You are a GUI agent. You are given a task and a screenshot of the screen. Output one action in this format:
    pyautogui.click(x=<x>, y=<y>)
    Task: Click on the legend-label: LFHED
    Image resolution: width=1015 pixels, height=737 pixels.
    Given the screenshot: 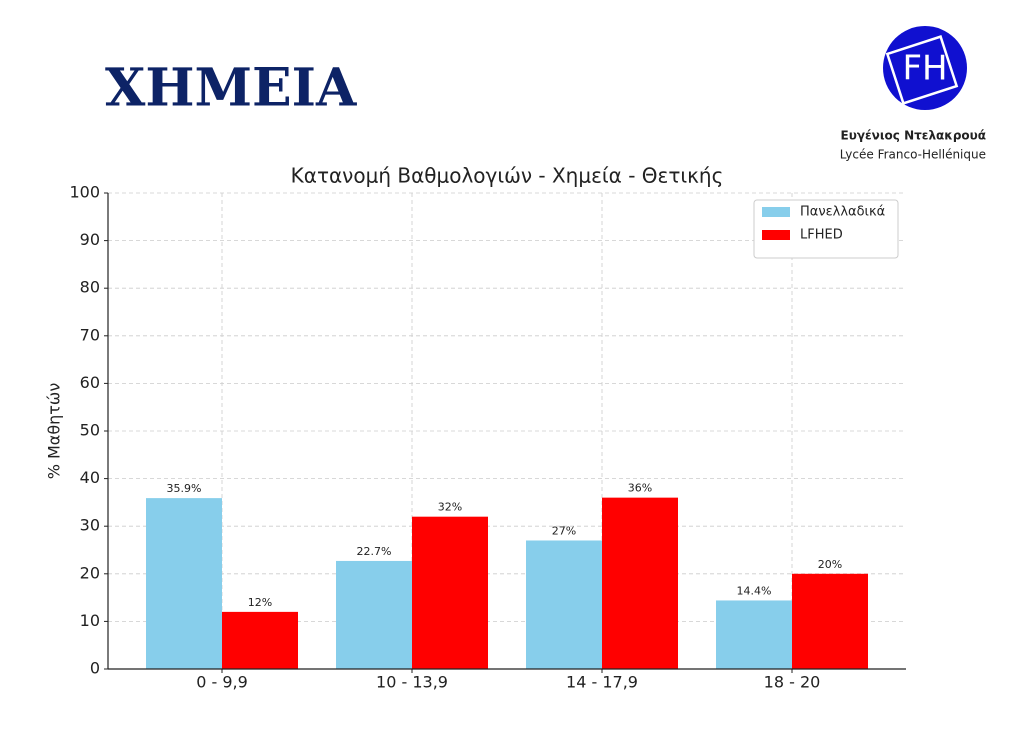 What is the action you would take?
    pyautogui.click(x=821, y=235)
    